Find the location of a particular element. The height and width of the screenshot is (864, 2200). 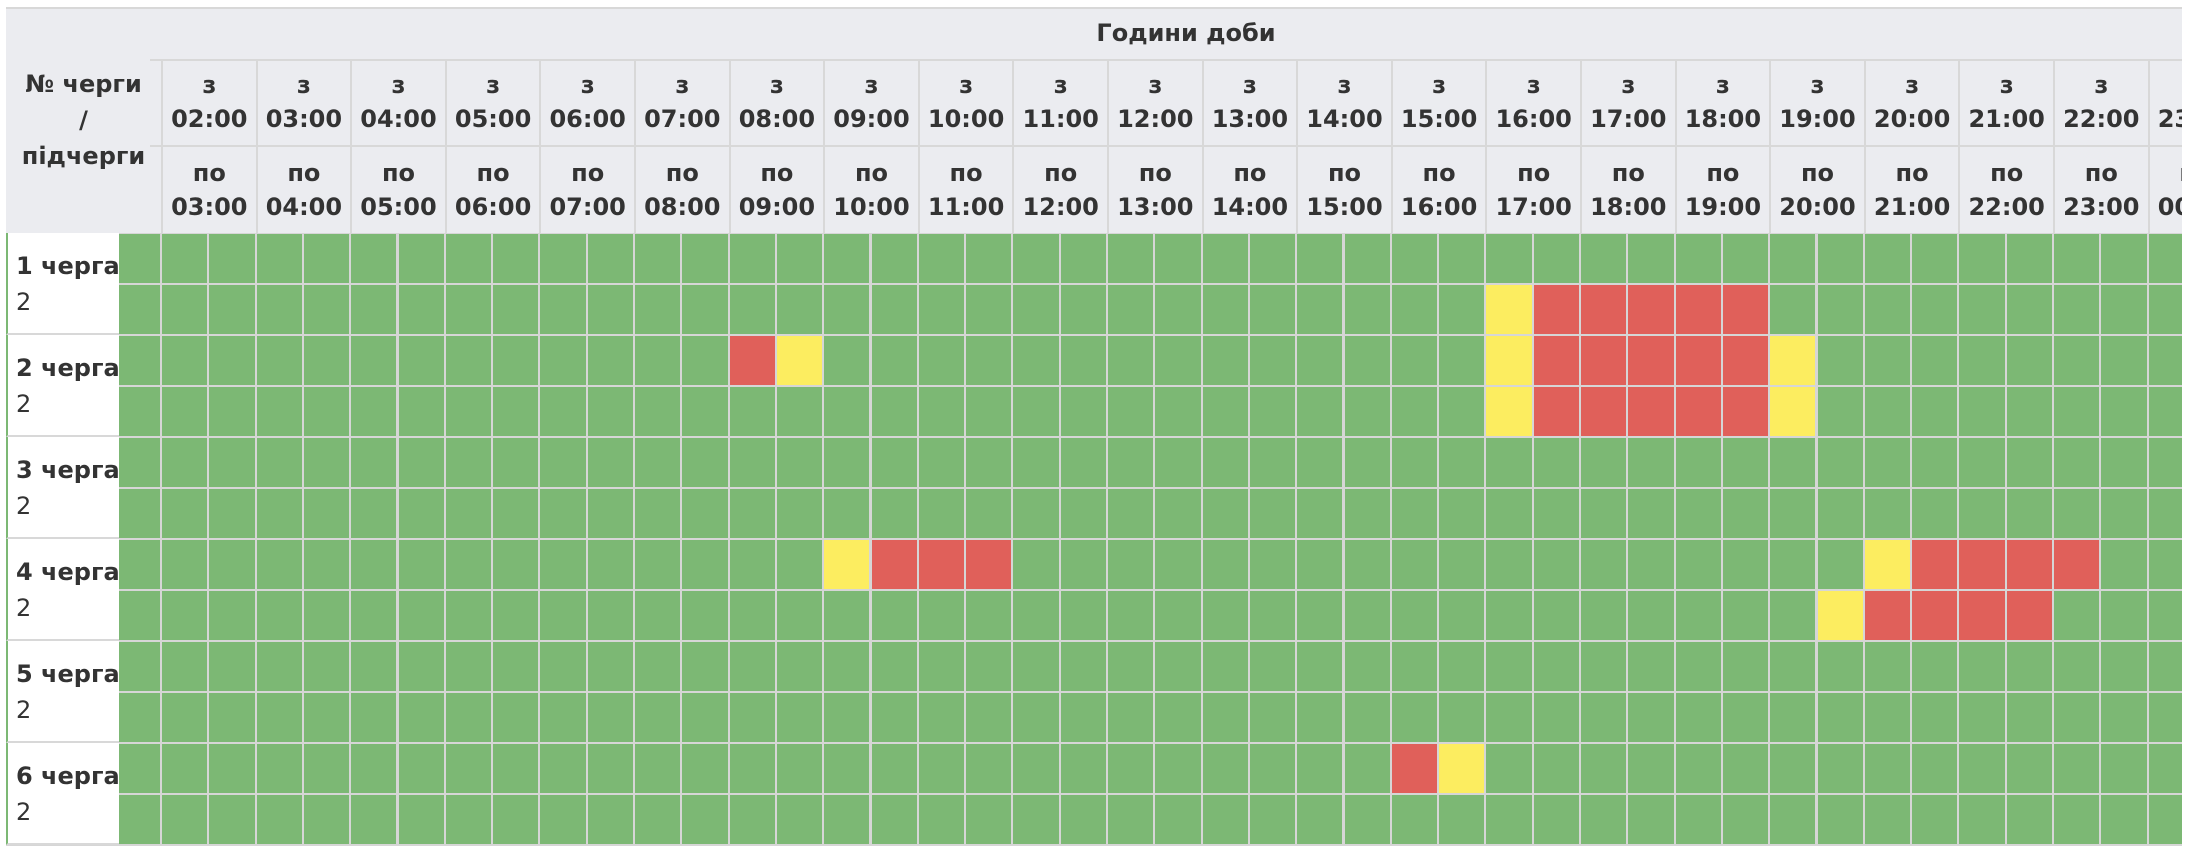

hour-time: 21:00 is located at coordinates (1912, 207).